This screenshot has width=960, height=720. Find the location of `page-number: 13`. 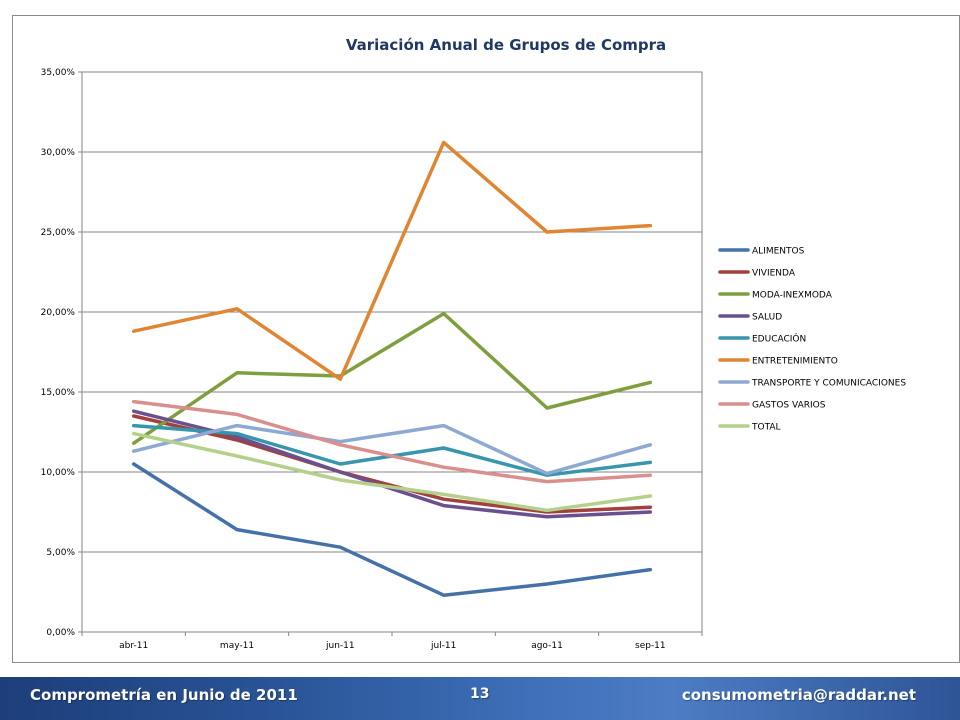

page-number: 13 is located at coordinates (480, 694).